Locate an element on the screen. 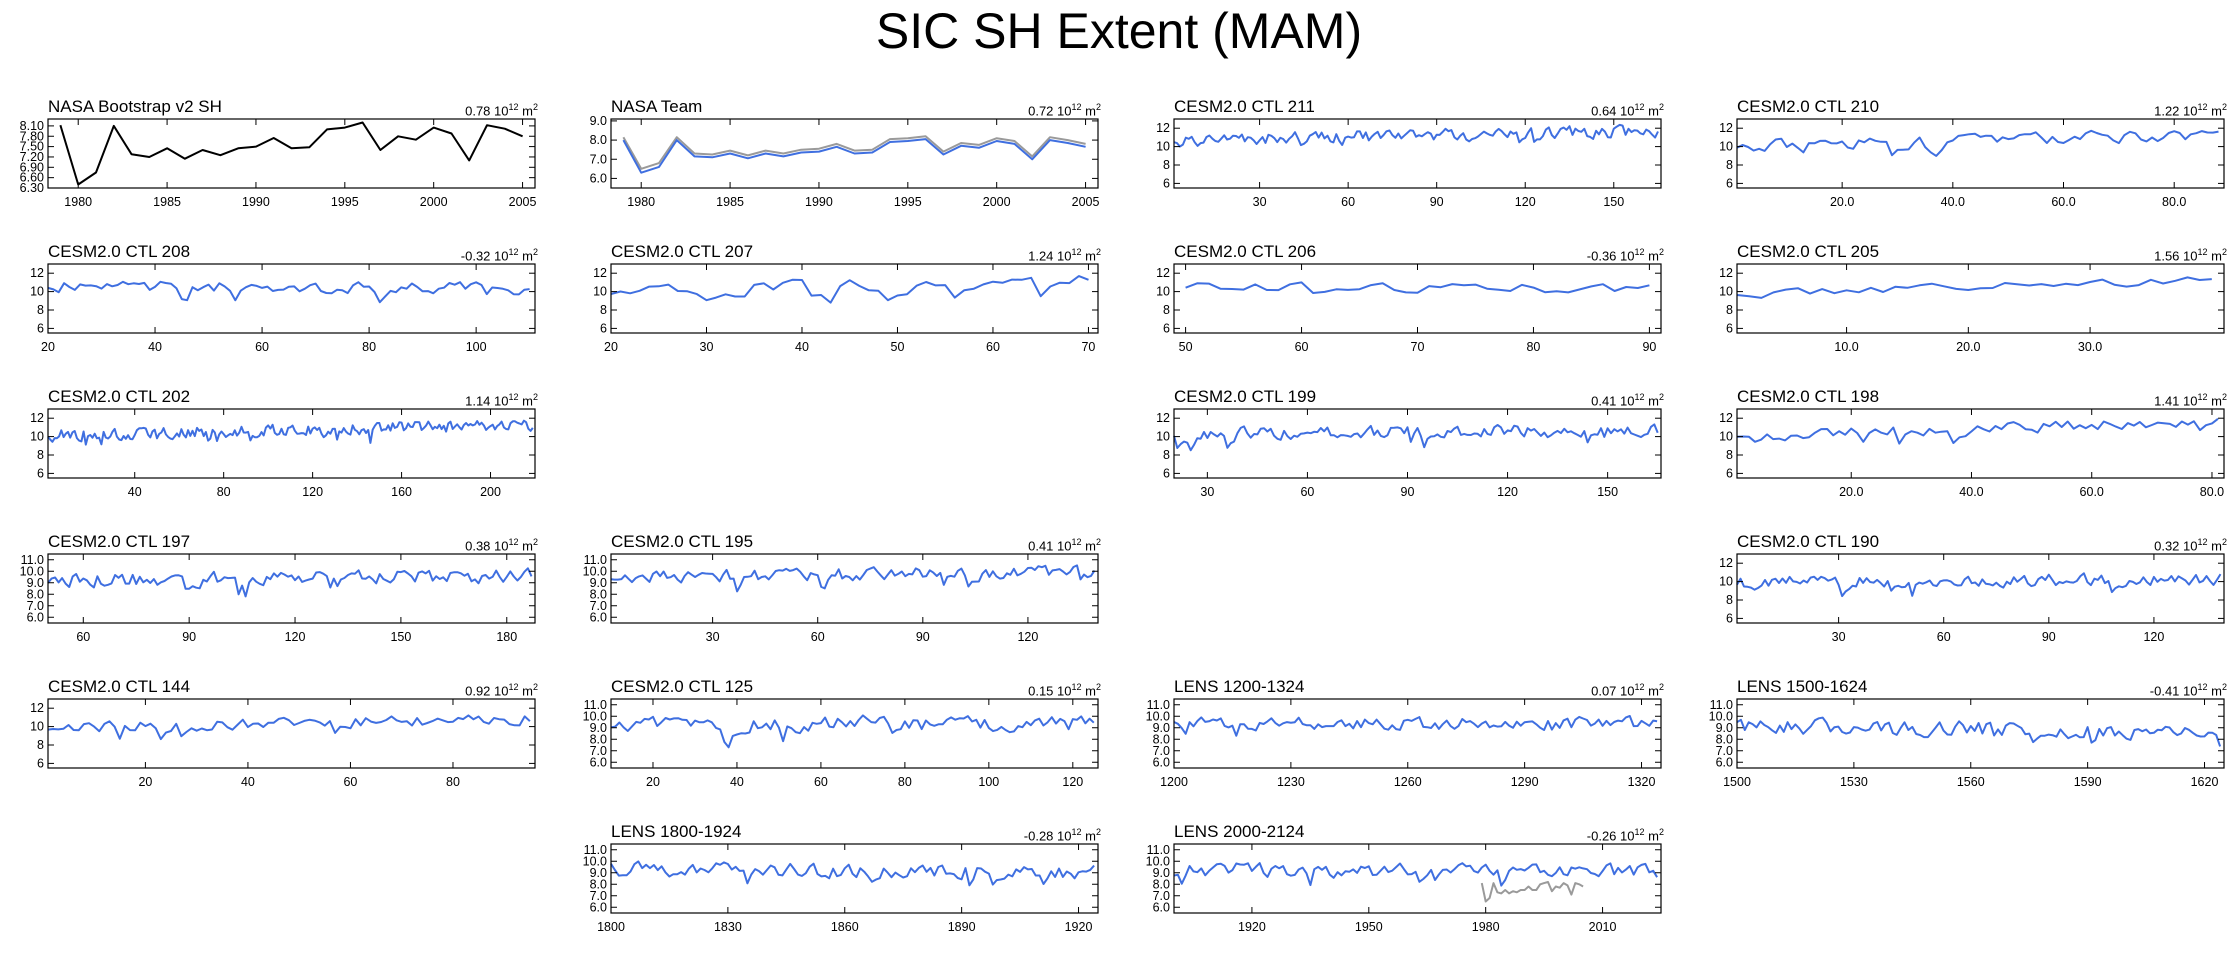 This screenshot has width=2238, height=960. chart-ctl-202: 6 8 10 12 40 80 120 160 200 is located at coordinates (283, 453).